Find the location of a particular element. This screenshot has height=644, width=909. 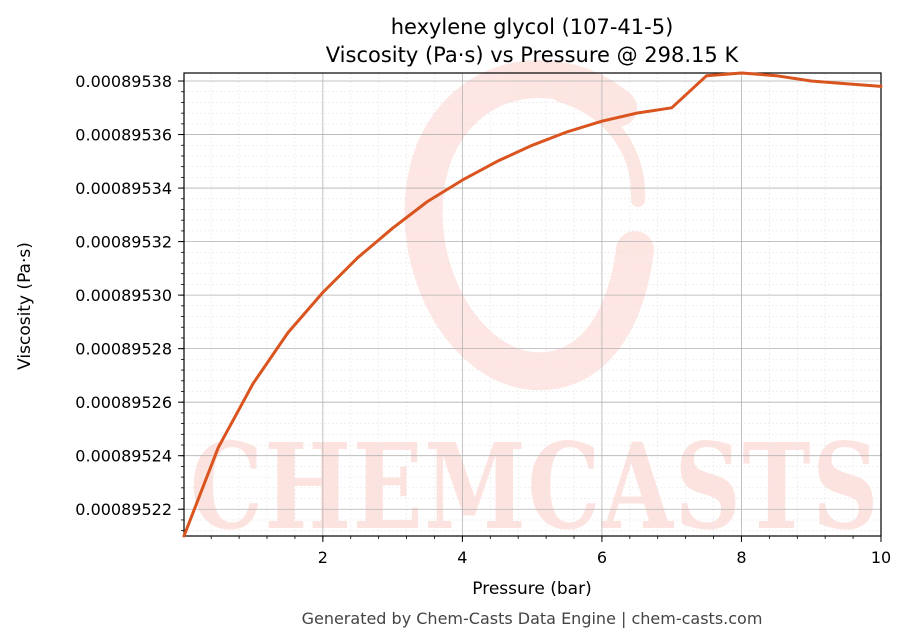

y-tick-label: 0.00089538 is located at coordinates (123, 81).